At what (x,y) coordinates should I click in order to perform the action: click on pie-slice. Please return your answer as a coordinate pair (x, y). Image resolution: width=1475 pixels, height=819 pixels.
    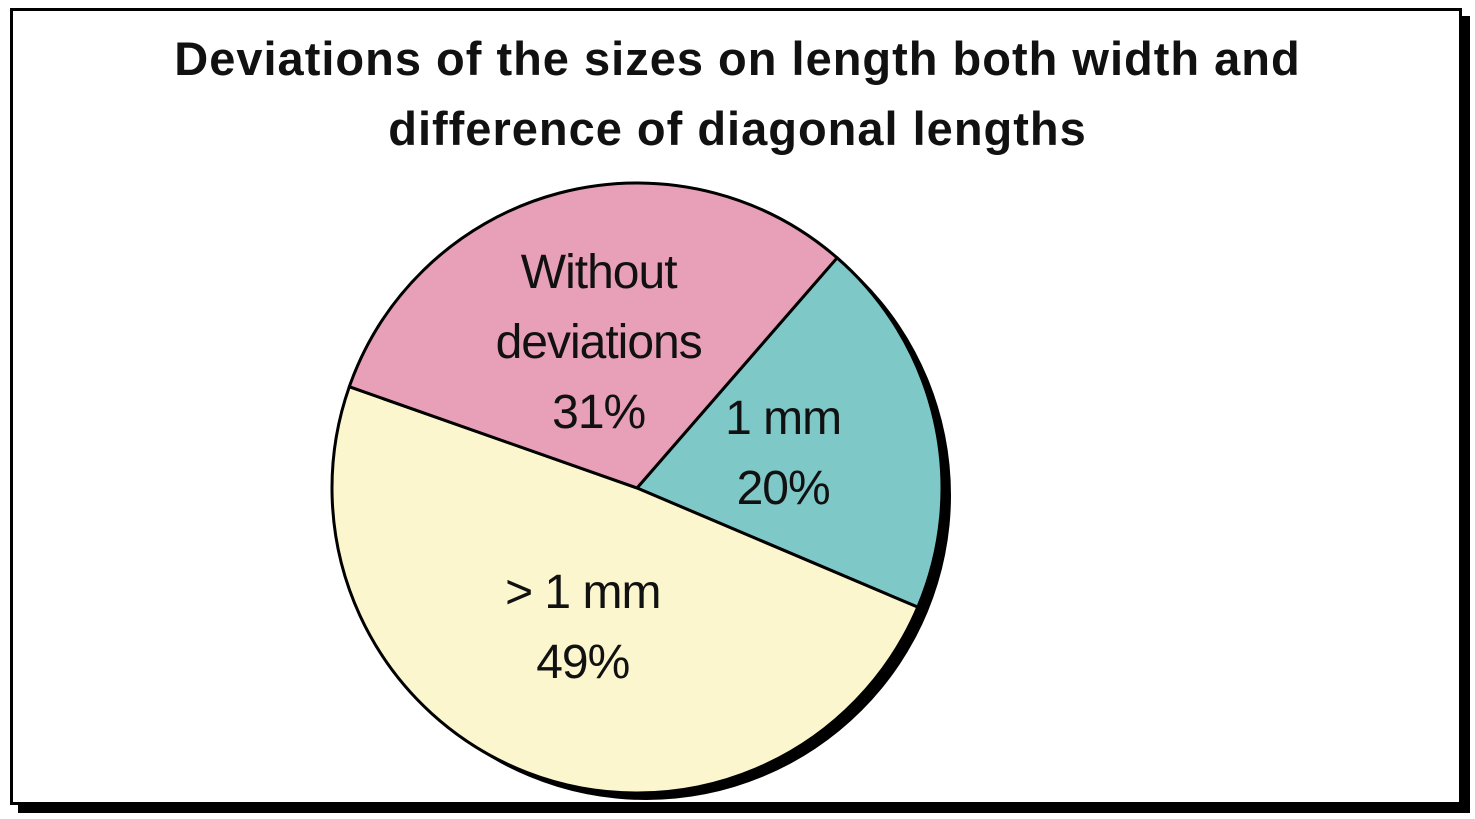
    Looking at the image, I should click on (593, 335).